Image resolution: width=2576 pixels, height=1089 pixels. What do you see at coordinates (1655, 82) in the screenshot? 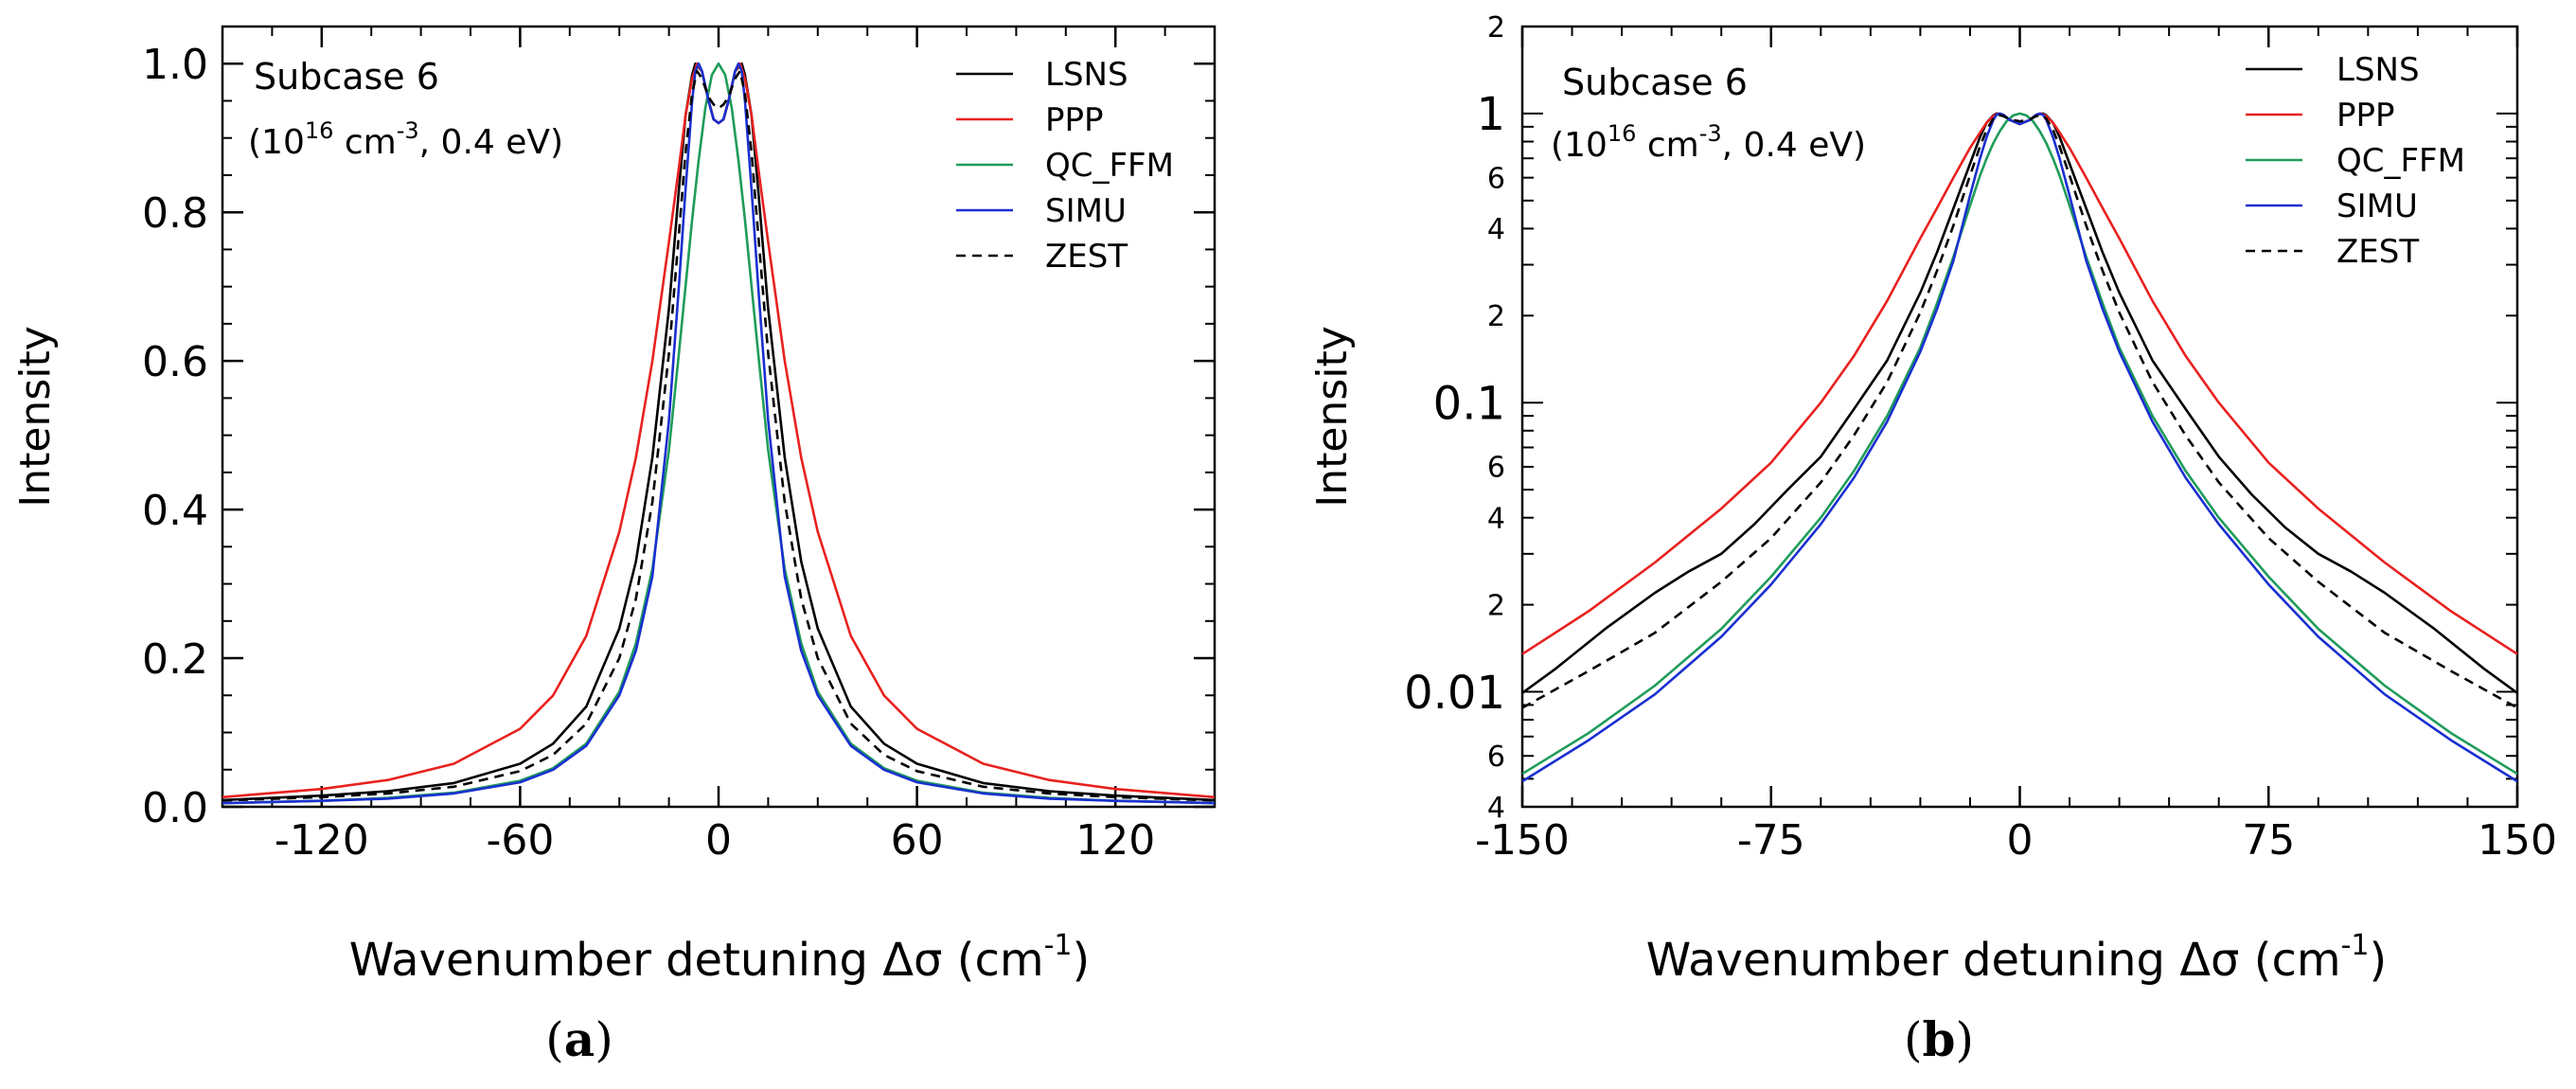
I see `panel-b-annotation-title: Subcase 6` at bounding box center [1655, 82].